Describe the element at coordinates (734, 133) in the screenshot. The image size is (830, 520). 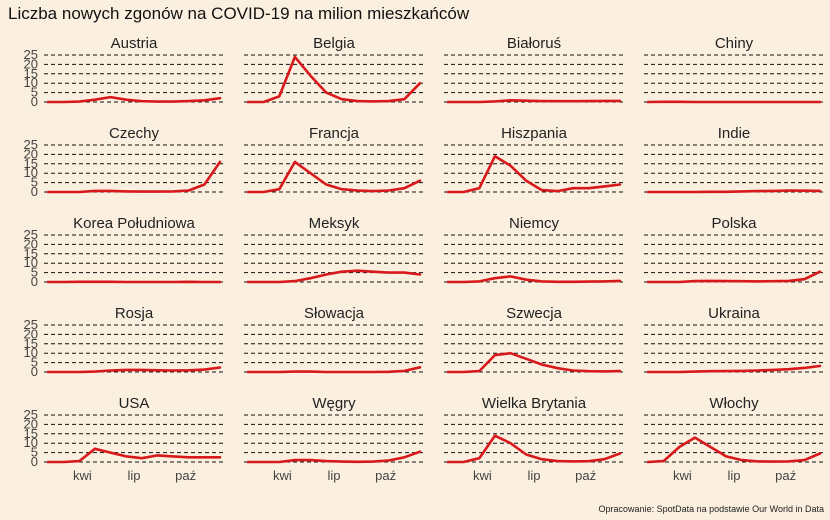
I see `panel-title-indie: Indie` at that location.